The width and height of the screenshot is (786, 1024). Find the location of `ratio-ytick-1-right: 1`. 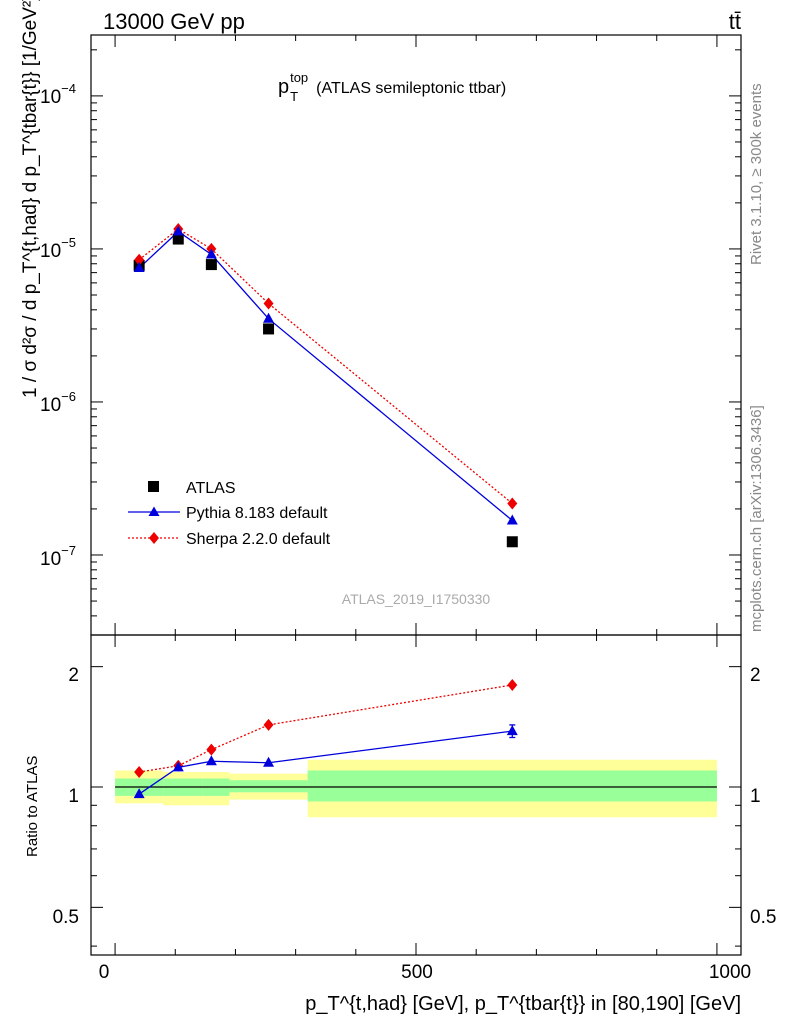

ratio-ytick-1-right: 1 is located at coordinates (755, 796).